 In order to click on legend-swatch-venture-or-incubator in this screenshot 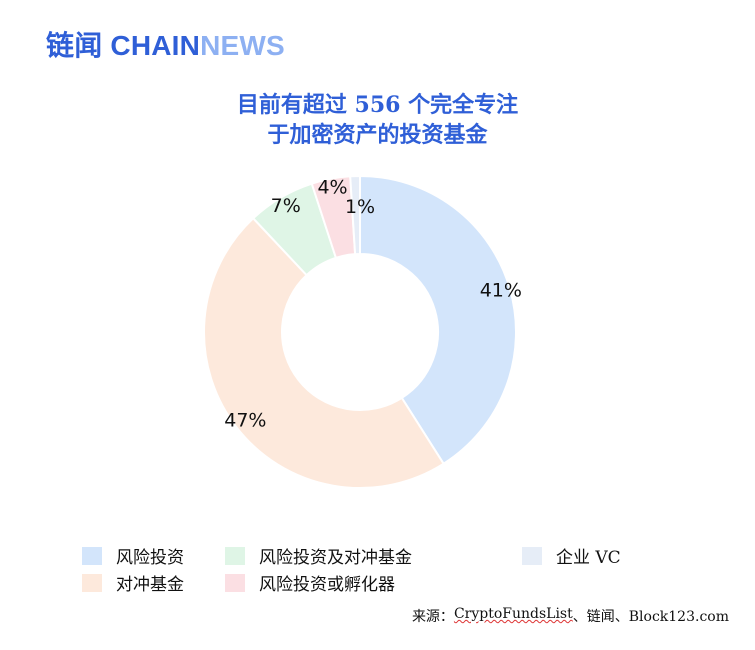, I will do `click(235, 582)`.